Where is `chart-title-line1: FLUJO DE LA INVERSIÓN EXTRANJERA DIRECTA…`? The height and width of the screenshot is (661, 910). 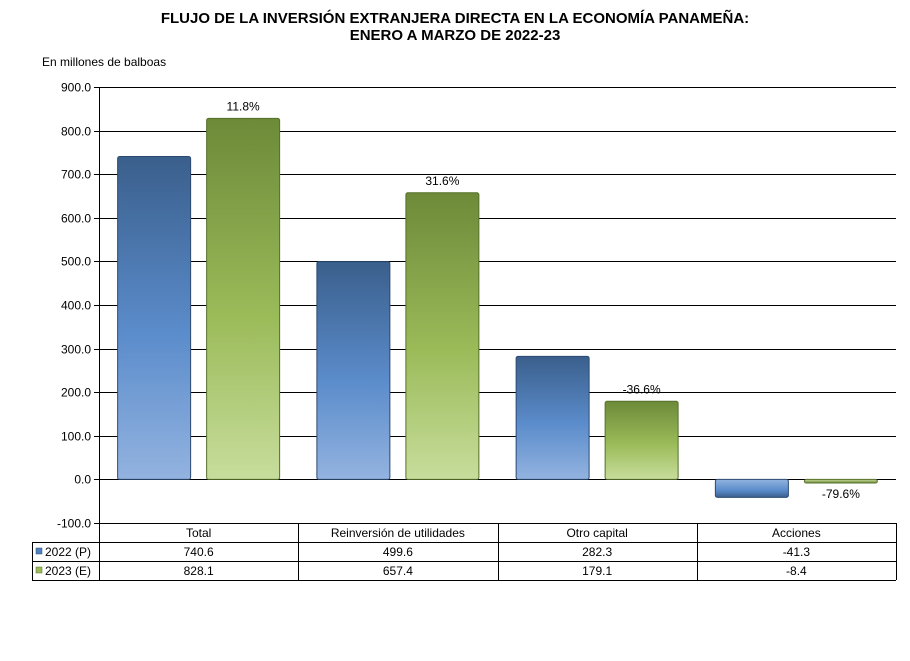
chart-title-line1: FLUJO DE LA INVERSIÓN EXTRANJERA DIRECTA… is located at coordinates (455, 18).